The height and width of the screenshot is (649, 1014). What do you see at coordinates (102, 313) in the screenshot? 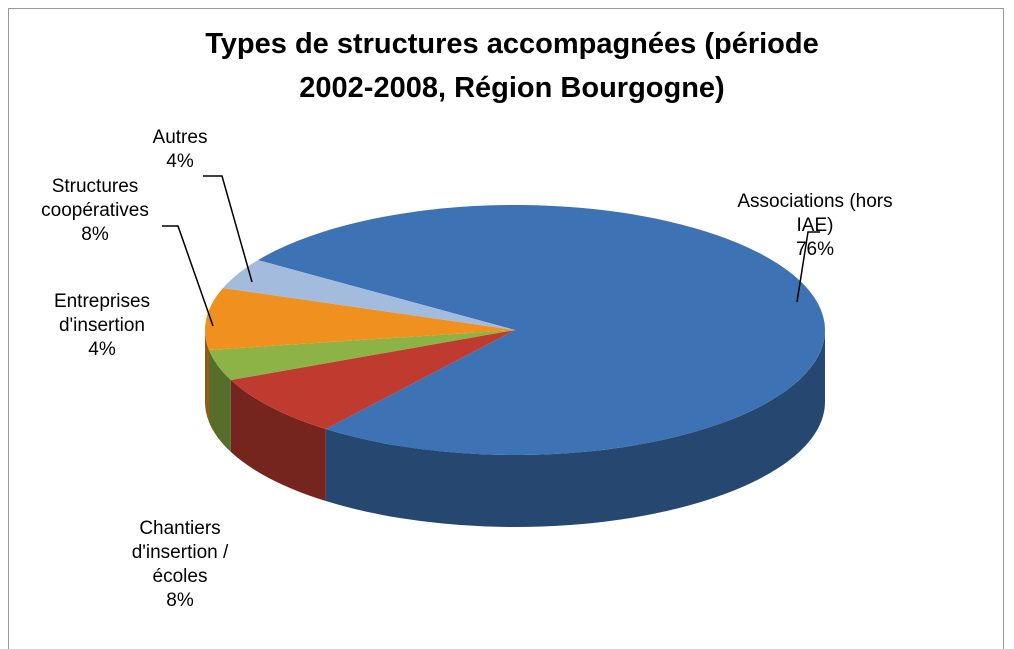
I see `category-label: Entreprises d'insertion` at bounding box center [102, 313].